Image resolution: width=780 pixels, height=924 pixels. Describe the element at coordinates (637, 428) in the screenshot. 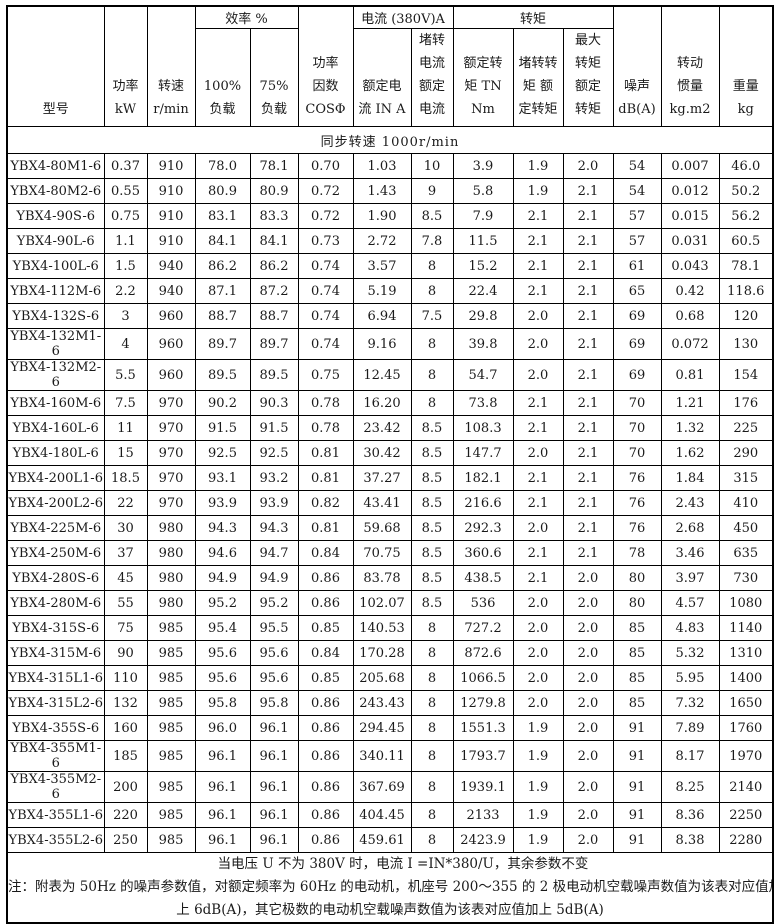

I see `cell: 70` at that location.